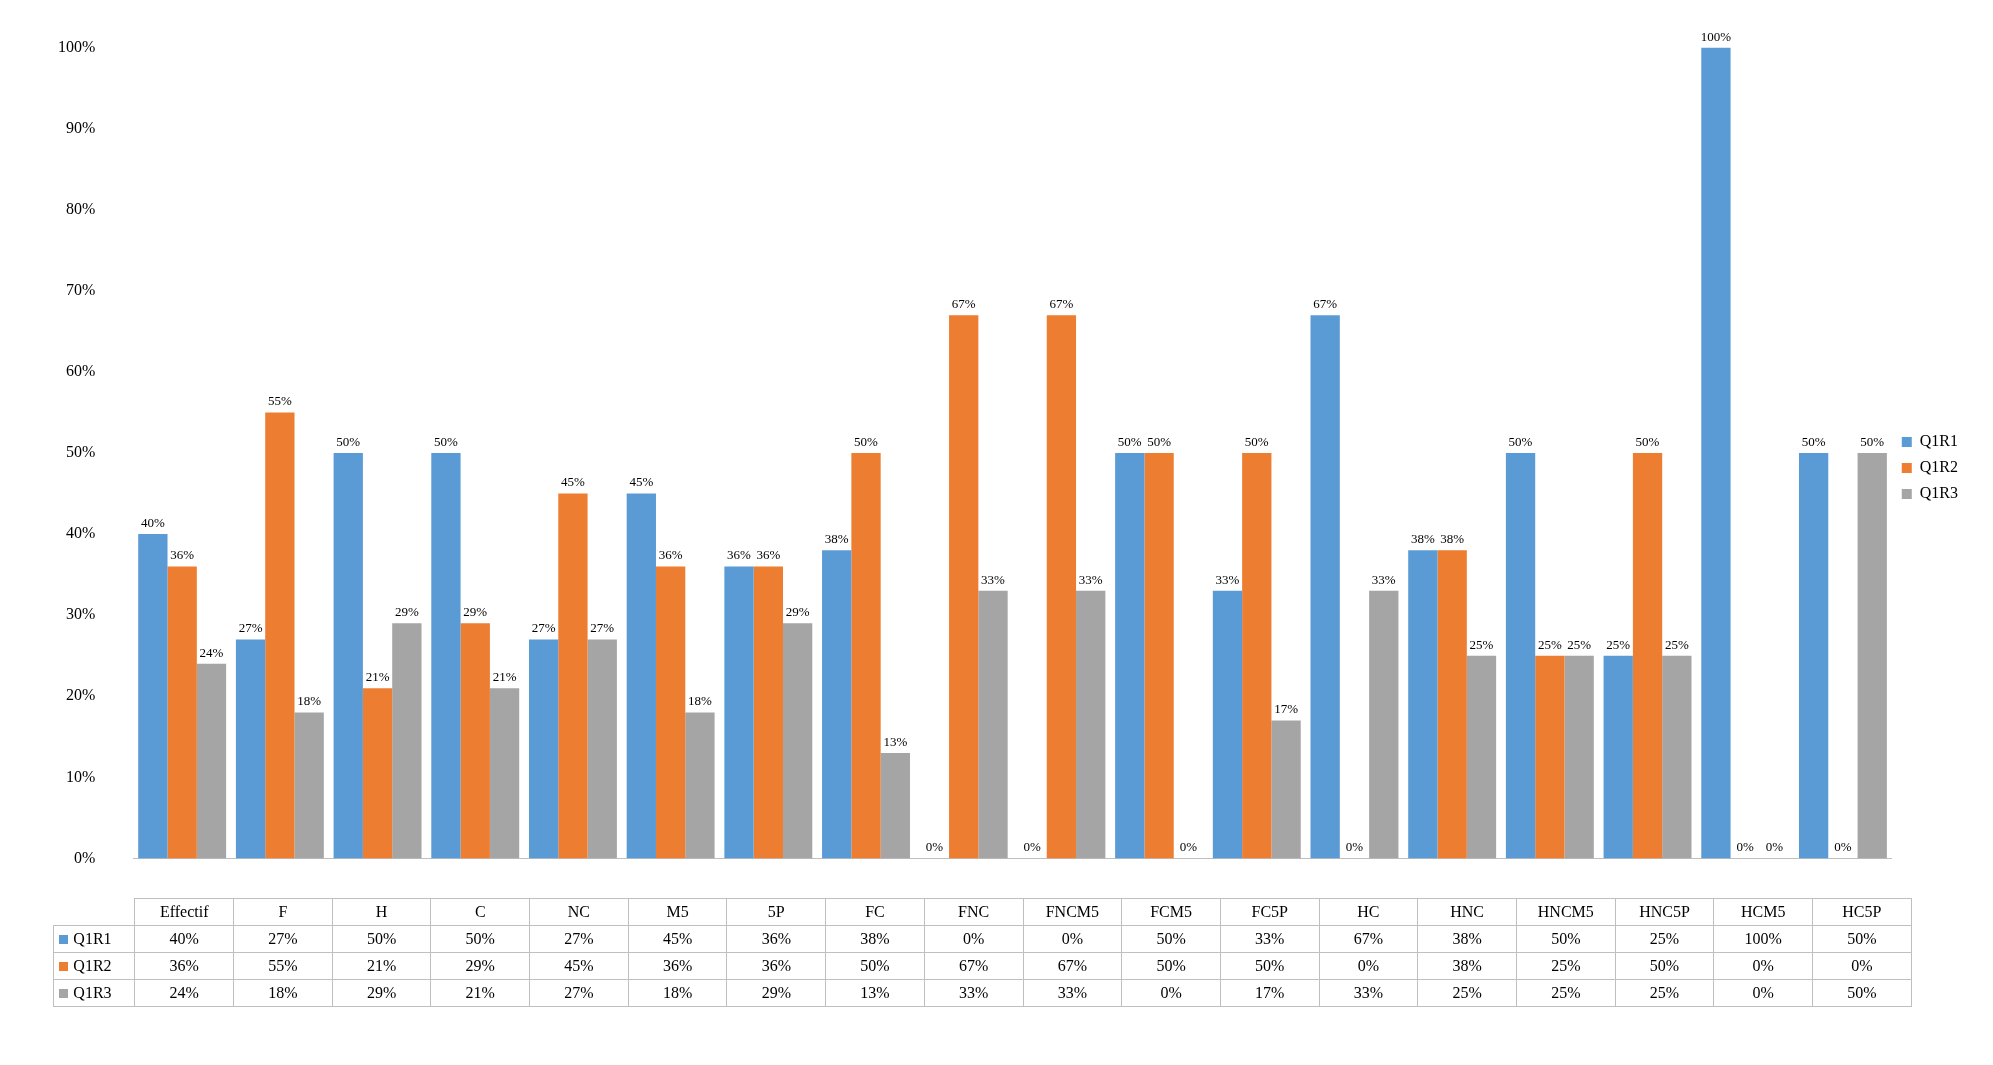  I want to click on text: 100%, so click(1716, 36).